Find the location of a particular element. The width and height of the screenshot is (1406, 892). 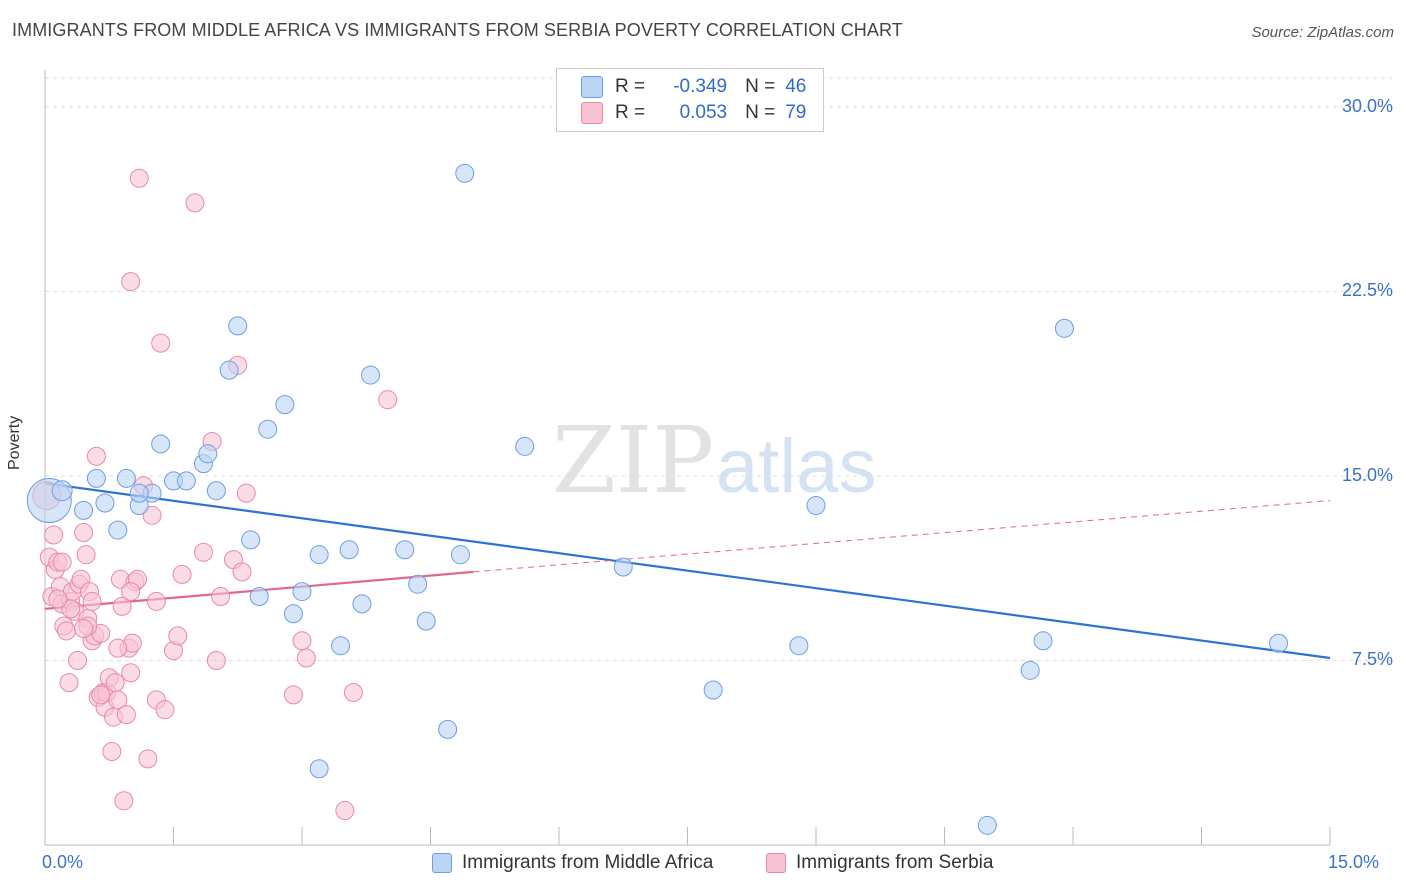

legend-row-serbia: R = 0.053 N = 79 is located at coordinates (693, 113).